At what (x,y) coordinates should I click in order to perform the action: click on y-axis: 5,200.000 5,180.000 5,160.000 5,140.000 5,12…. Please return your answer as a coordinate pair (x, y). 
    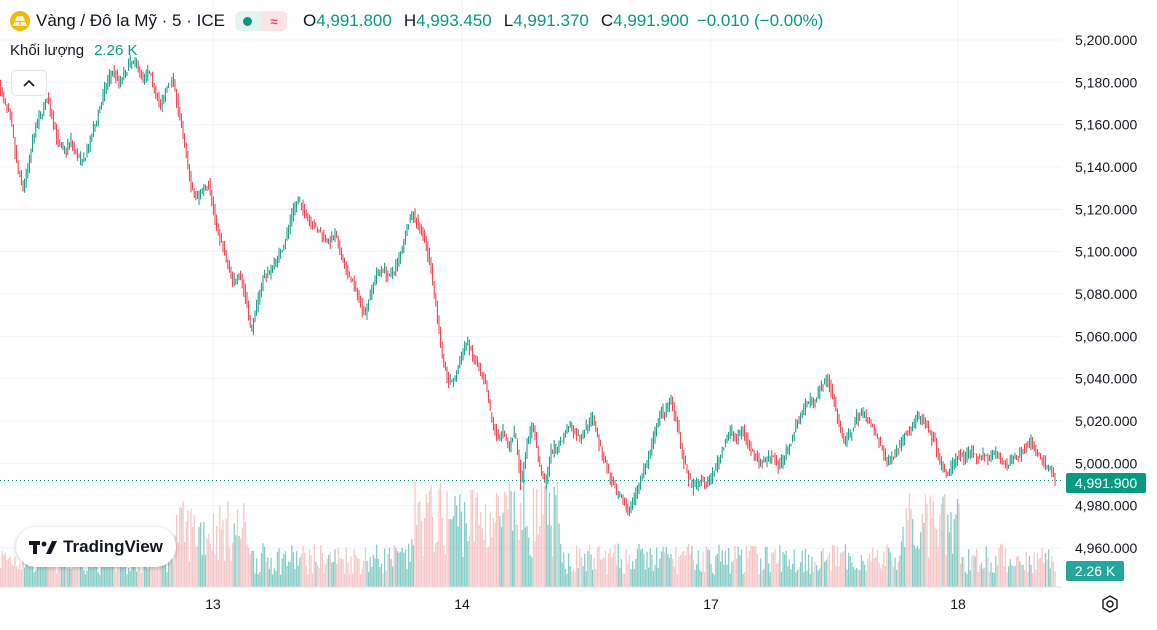
    Looking at the image, I should click on (1106, 294).